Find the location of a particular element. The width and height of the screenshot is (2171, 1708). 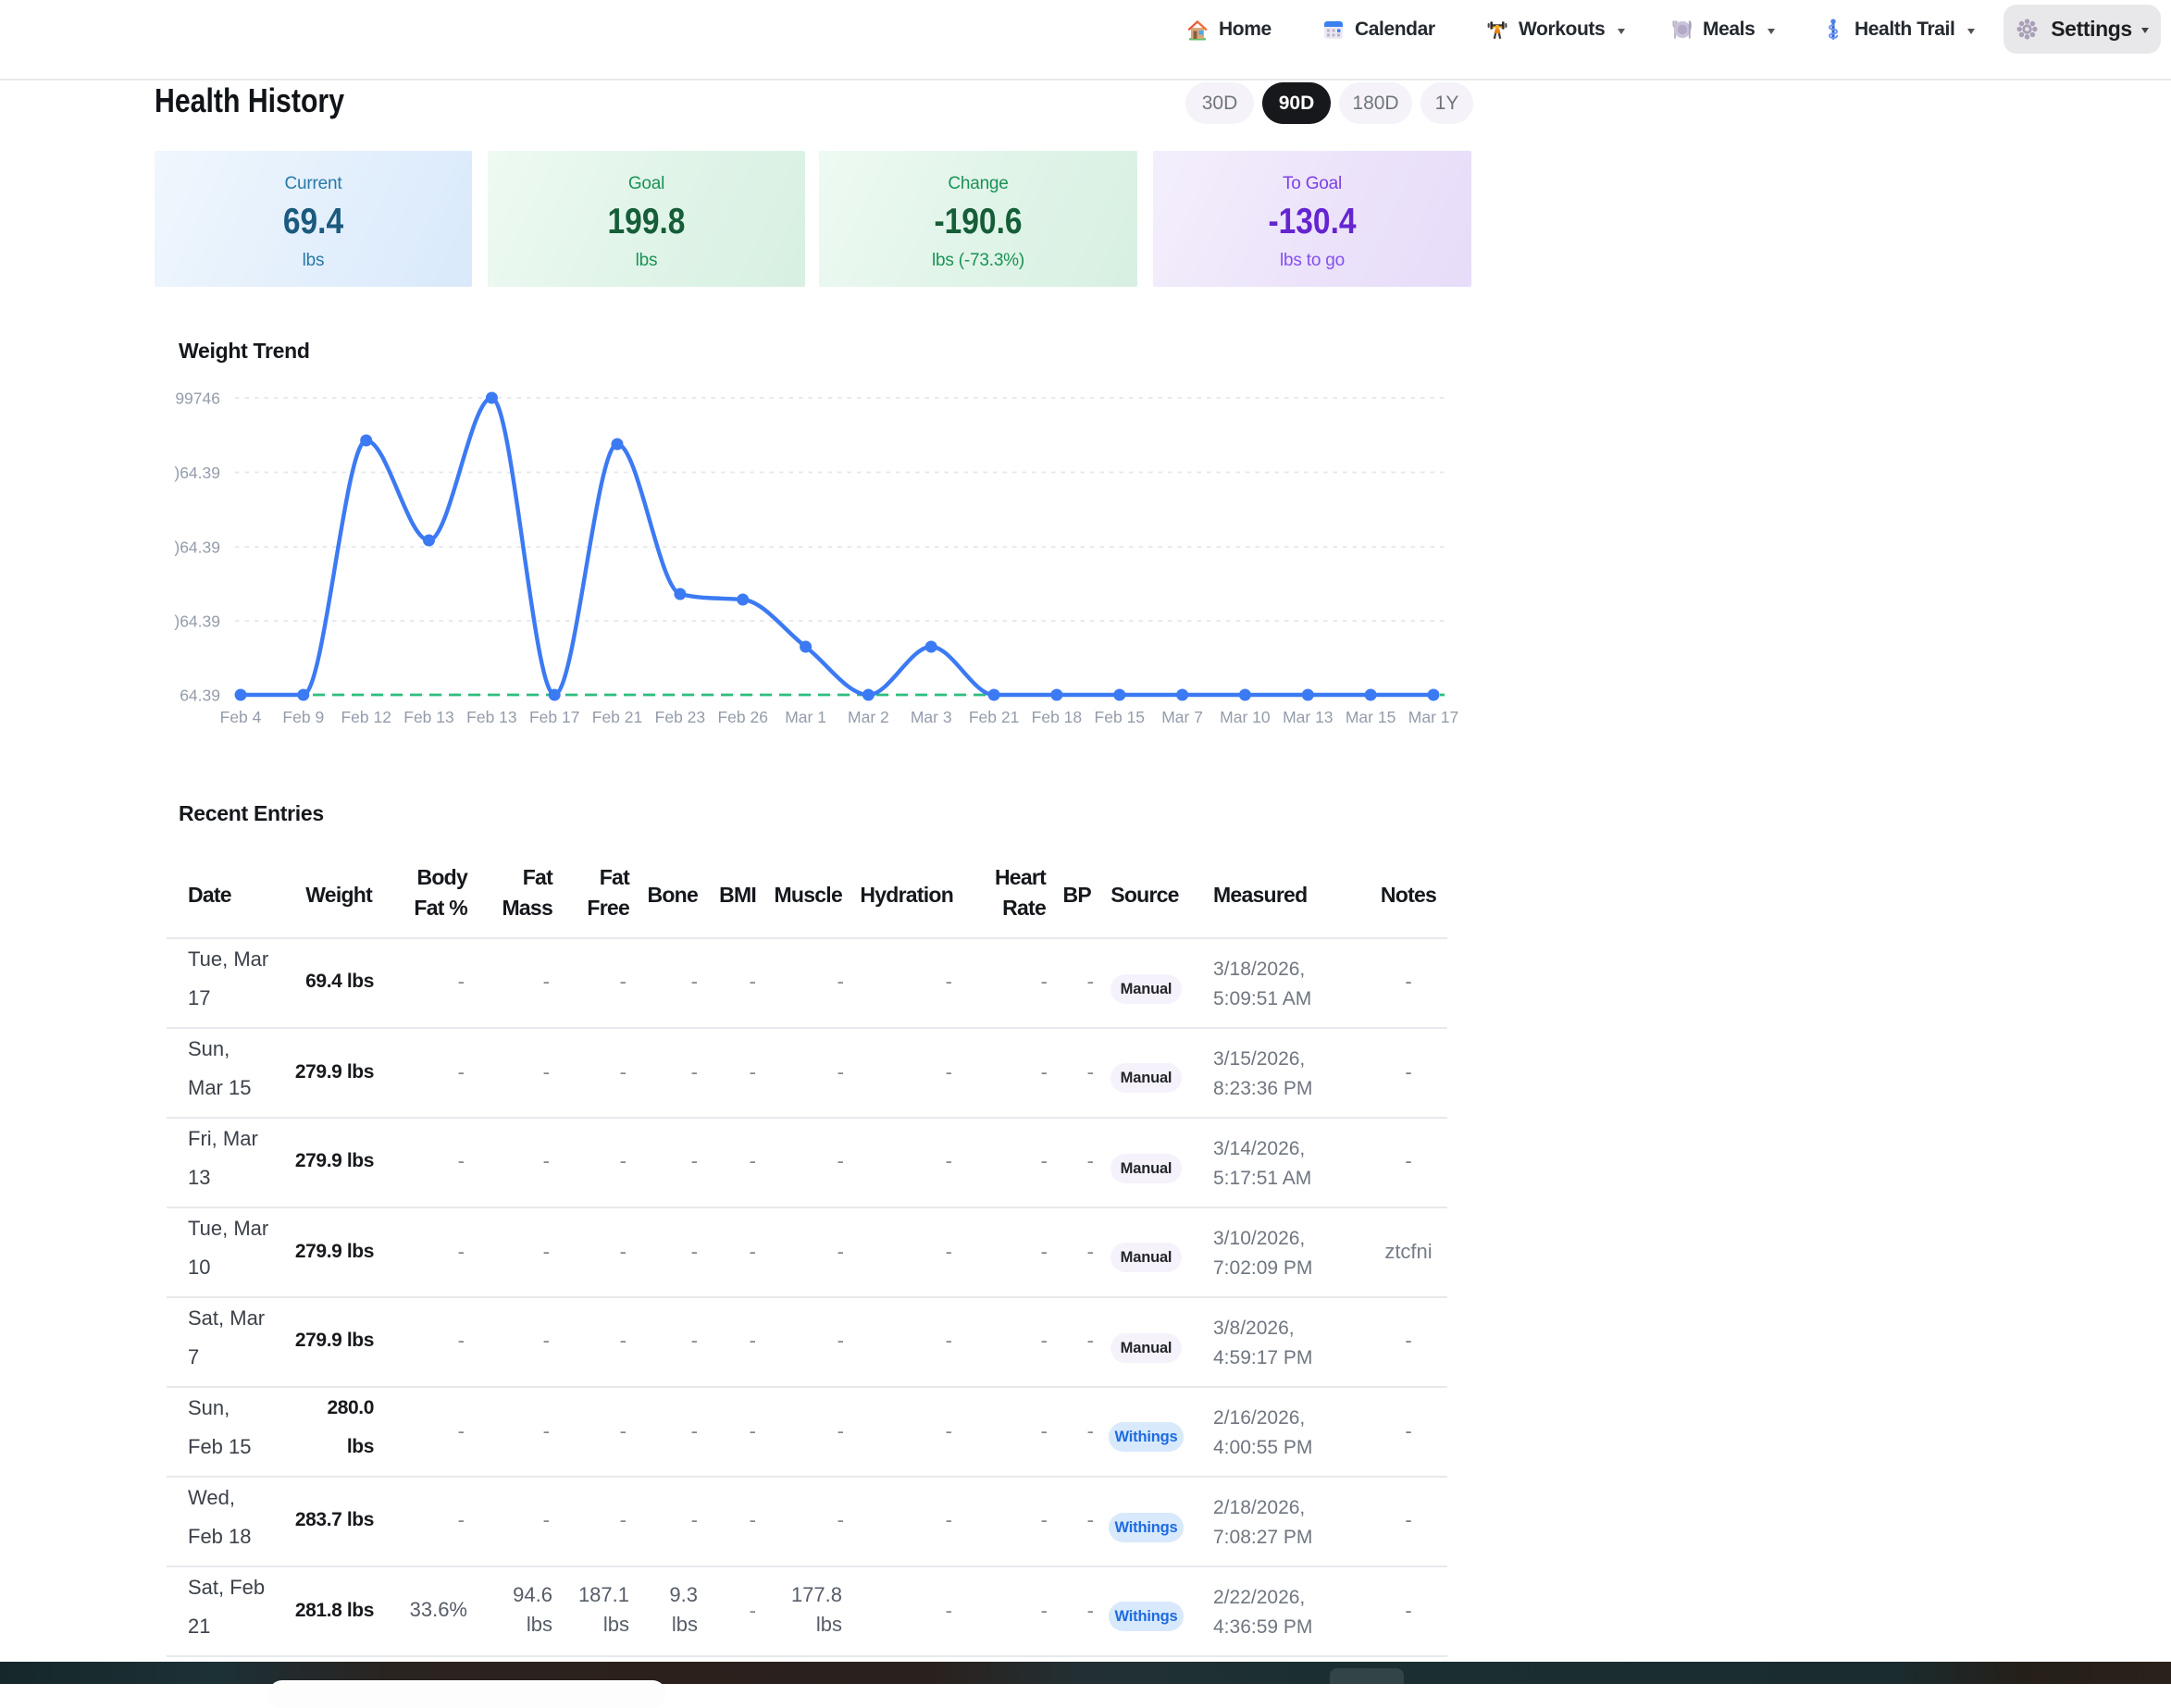

svg-text: Mar 2 is located at coordinates (868, 717).